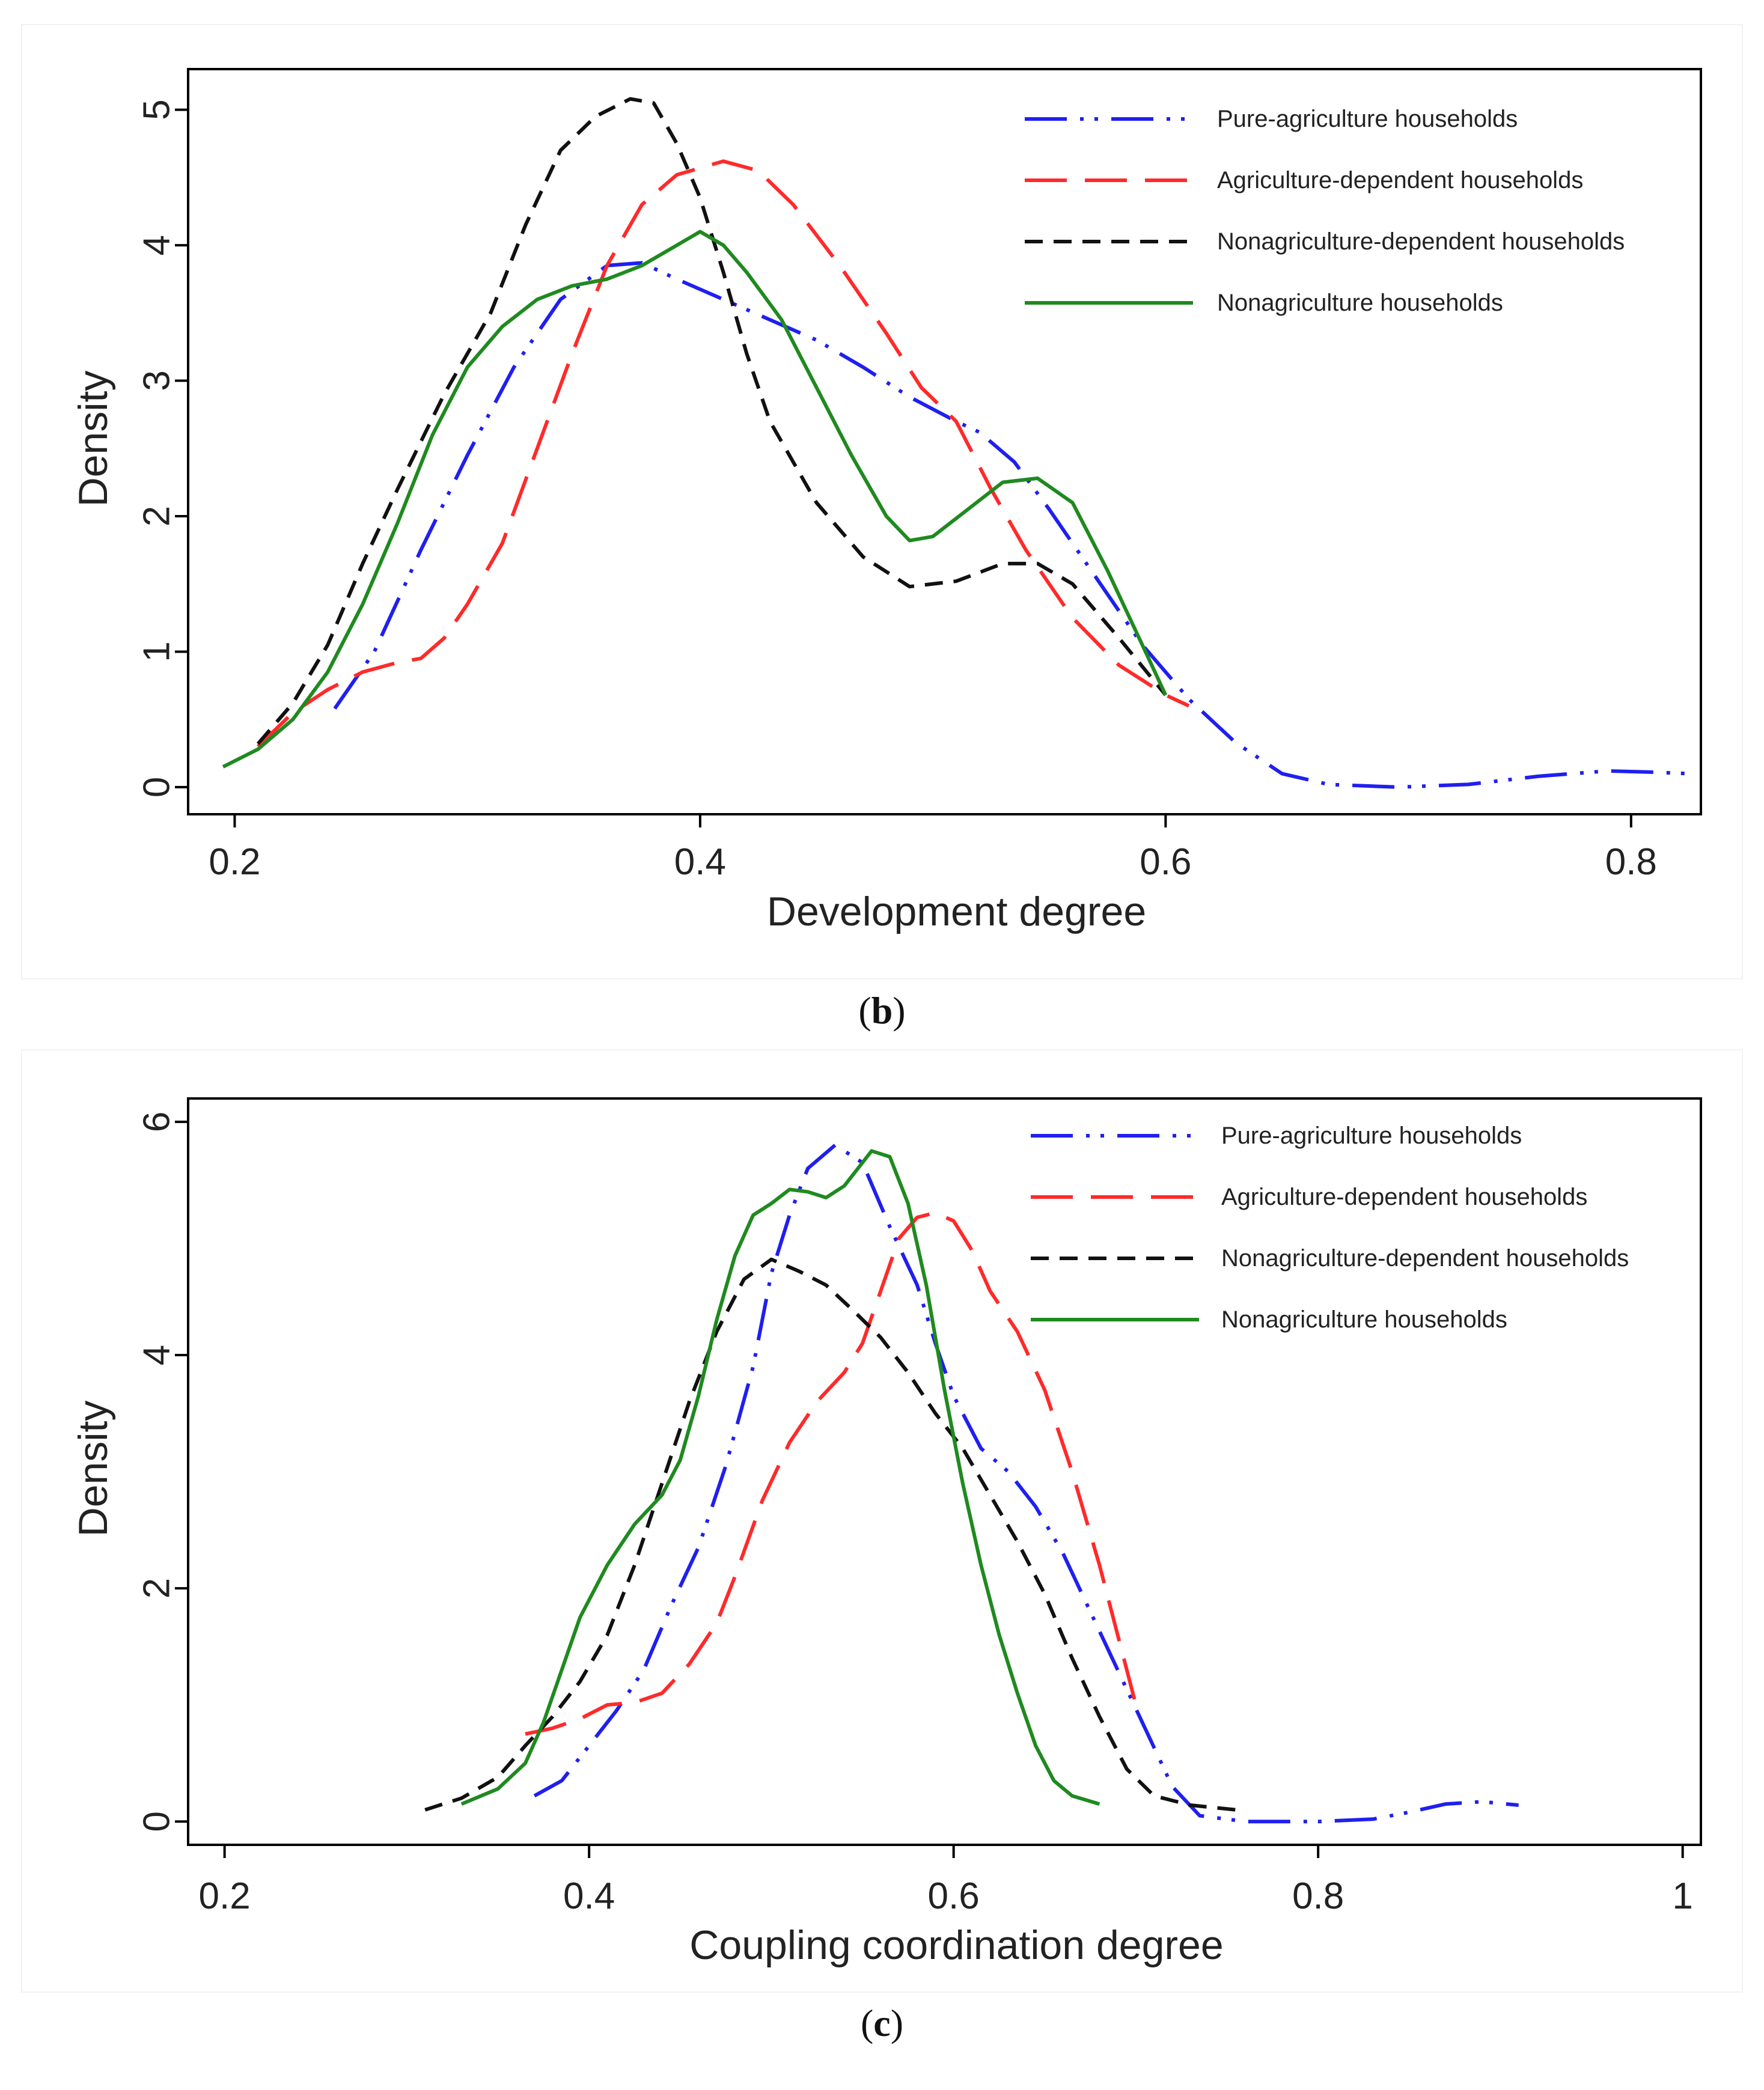 Image resolution: width=1764 pixels, height=2090 pixels. What do you see at coordinates (956, 911) in the screenshot?
I see `x-axis-label: Development degree` at bounding box center [956, 911].